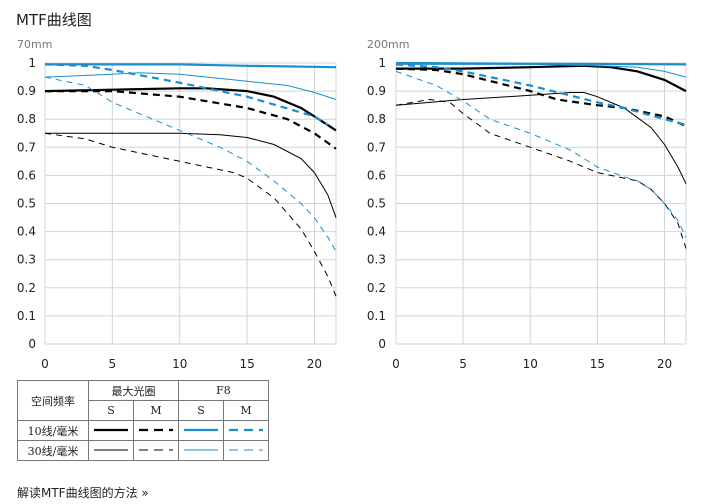  I want to click on legend-row-10: 10线/毫米, so click(53, 430).